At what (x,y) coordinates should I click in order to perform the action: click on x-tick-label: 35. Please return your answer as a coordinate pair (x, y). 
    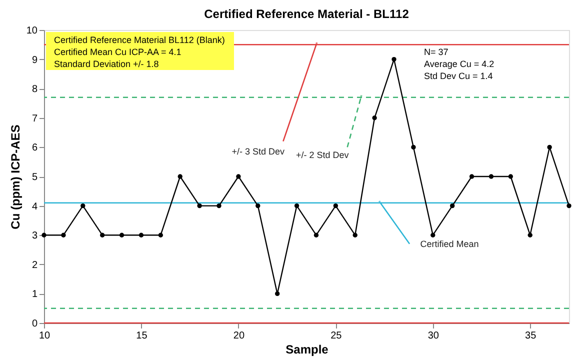
    Looking at the image, I should click on (531, 336).